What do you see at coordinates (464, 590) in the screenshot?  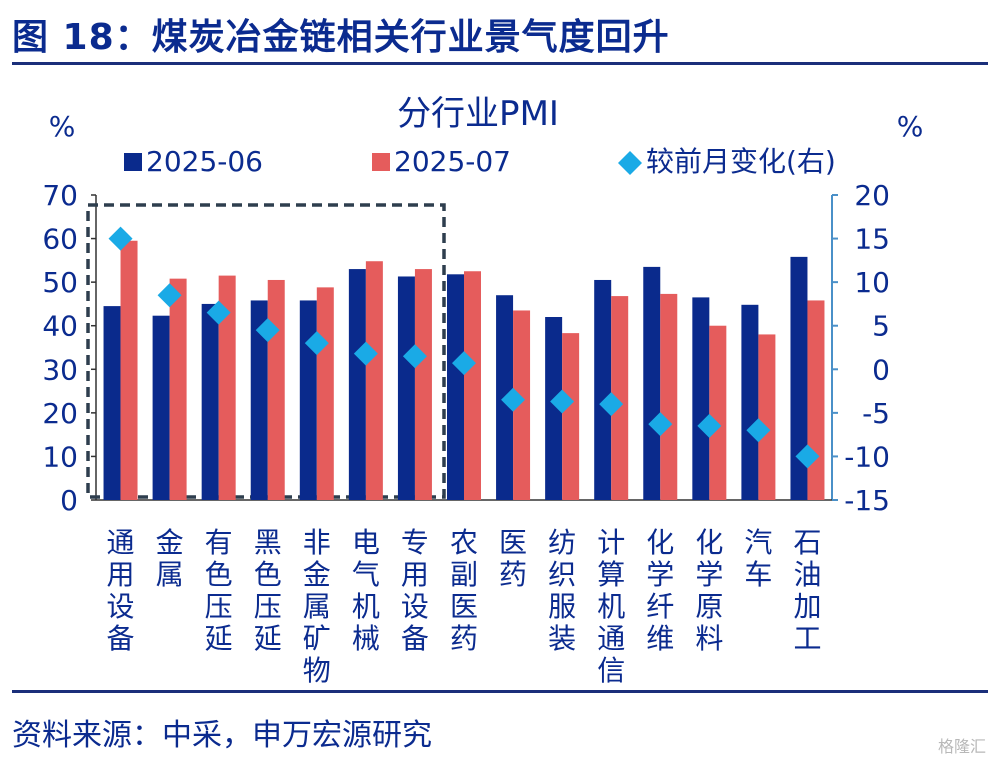 I see `category-label: 农副医药` at bounding box center [464, 590].